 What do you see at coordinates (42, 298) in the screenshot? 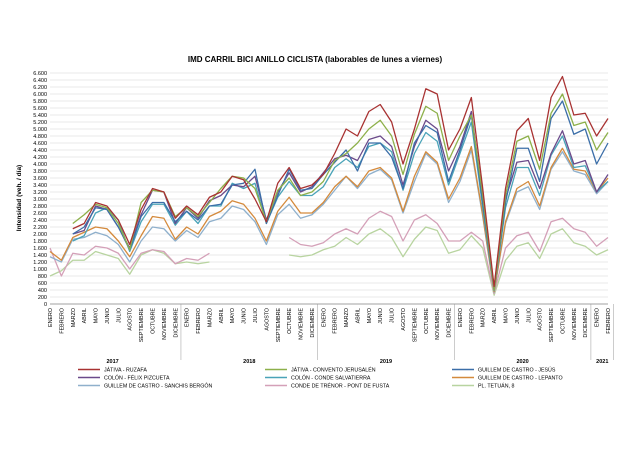
I see `y-tick-label: 200` at bounding box center [42, 298].